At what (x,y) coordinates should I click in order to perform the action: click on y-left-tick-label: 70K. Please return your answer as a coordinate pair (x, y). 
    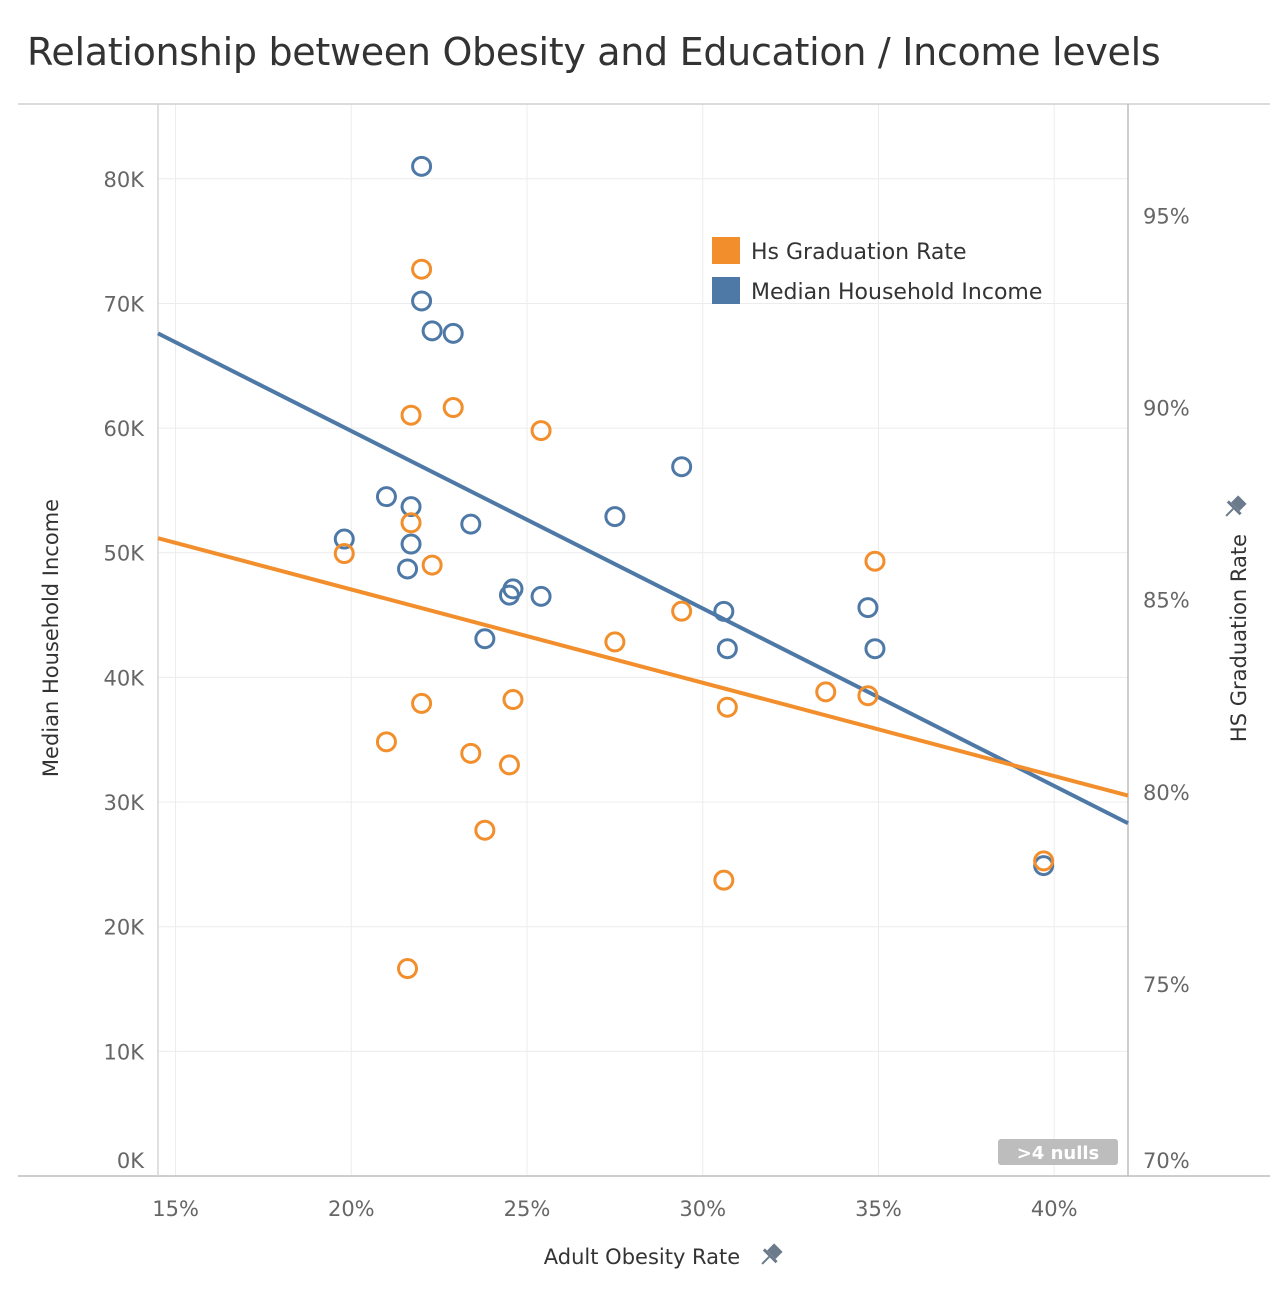
    Looking at the image, I should click on (125, 304).